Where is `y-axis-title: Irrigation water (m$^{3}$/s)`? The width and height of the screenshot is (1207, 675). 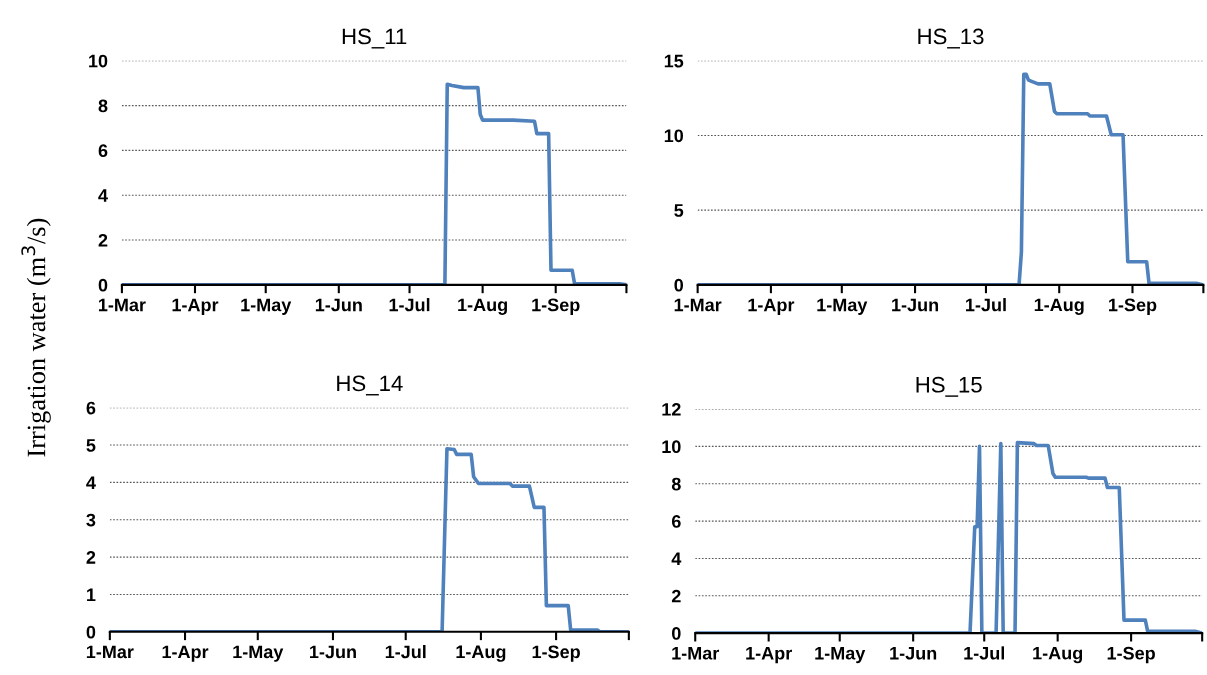 y-axis-title: Irrigation water (m$^{3}$/s) is located at coordinates (36, 337).